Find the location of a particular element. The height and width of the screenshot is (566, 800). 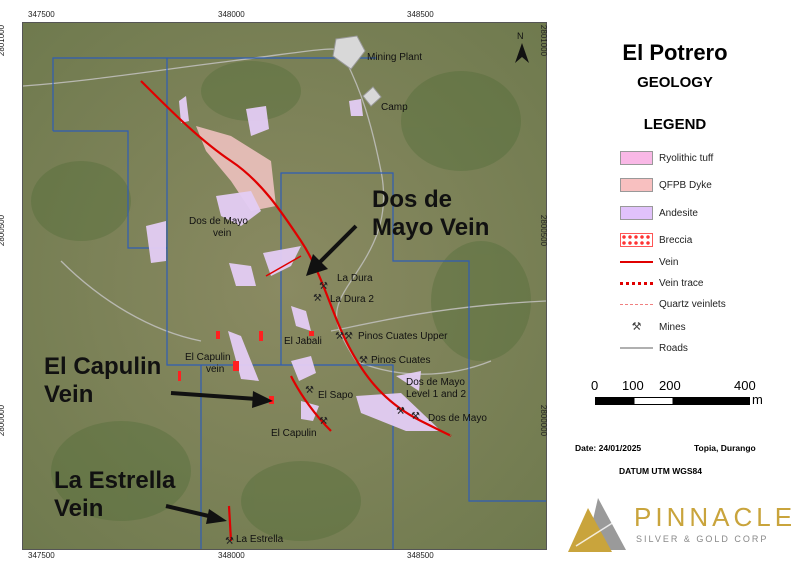

legend-label: Quartz veinlets is located at coordinates (692, 304).